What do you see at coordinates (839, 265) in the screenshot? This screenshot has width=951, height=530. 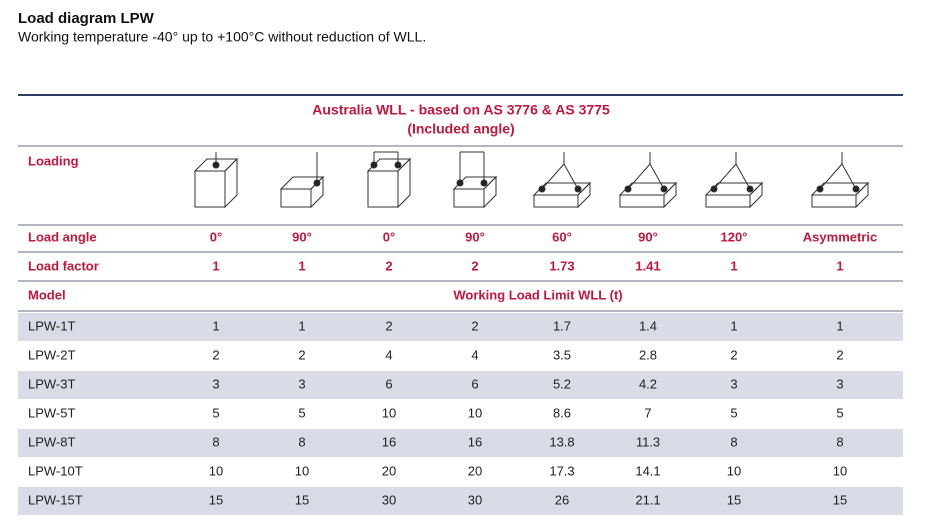 I see `load-factor: 1` at bounding box center [839, 265].